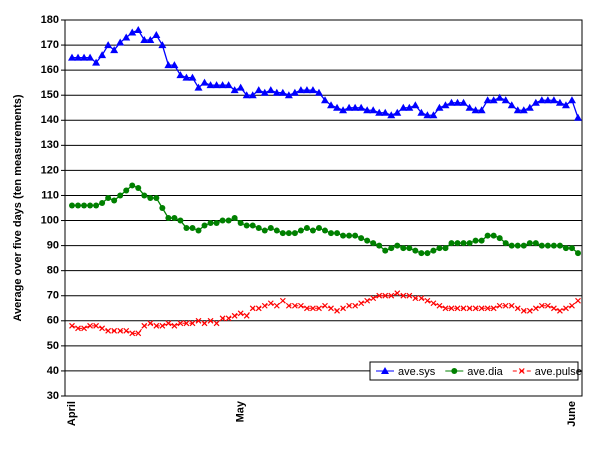 The width and height of the screenshot is (600, 450). I want to click on y-tick-label: 160, so click(50, 70).